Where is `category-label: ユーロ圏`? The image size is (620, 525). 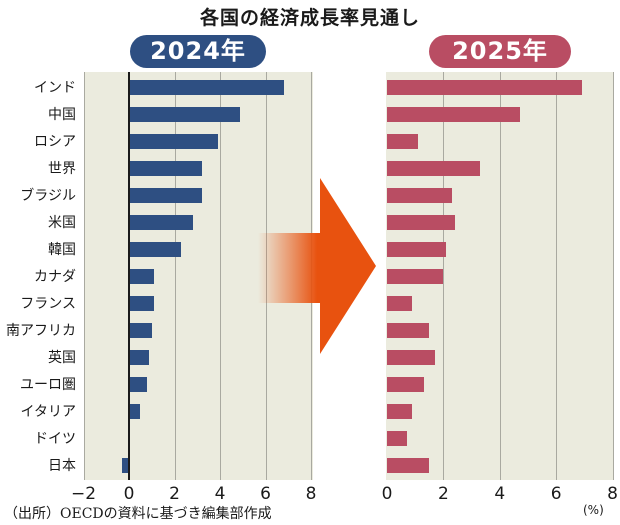
category-label: ユーロ圏 is located at coordinates (48, 384).